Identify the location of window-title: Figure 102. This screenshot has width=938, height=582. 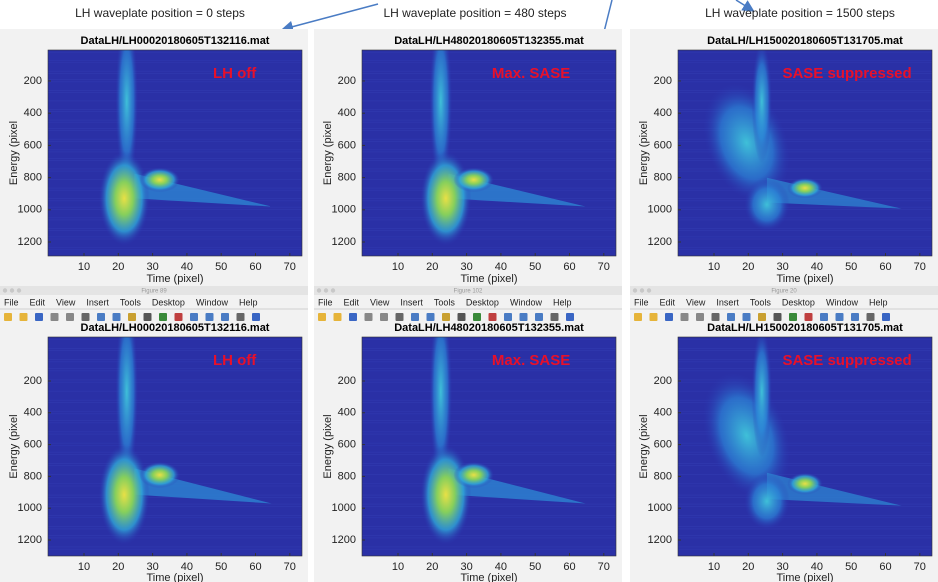
(468, 292).